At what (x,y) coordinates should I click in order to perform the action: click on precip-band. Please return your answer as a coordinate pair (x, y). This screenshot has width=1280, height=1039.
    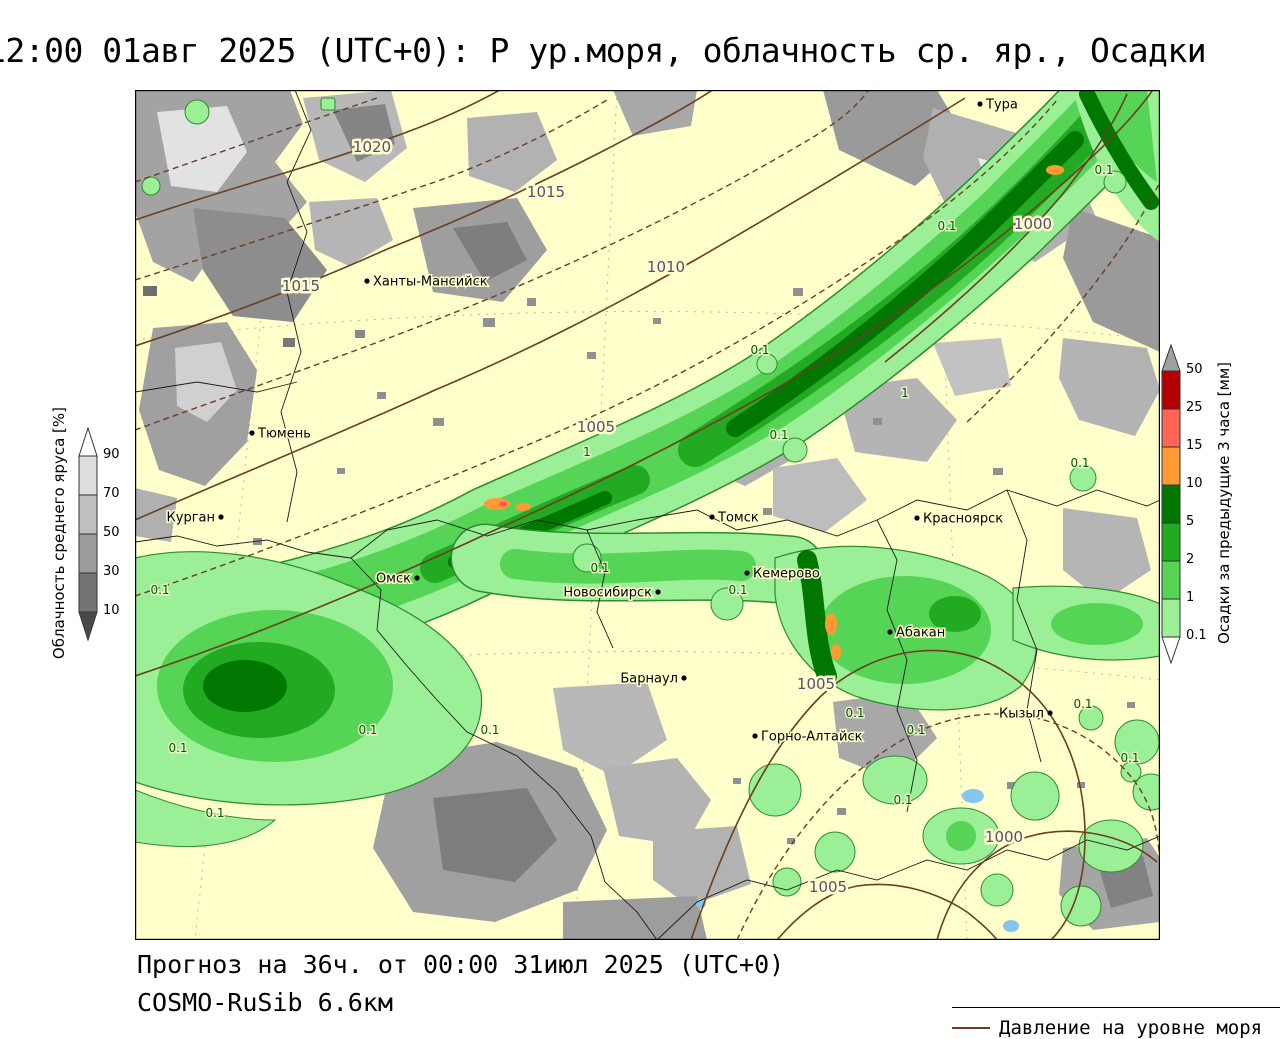
    Looking at the image, I should click on (1119, 148).